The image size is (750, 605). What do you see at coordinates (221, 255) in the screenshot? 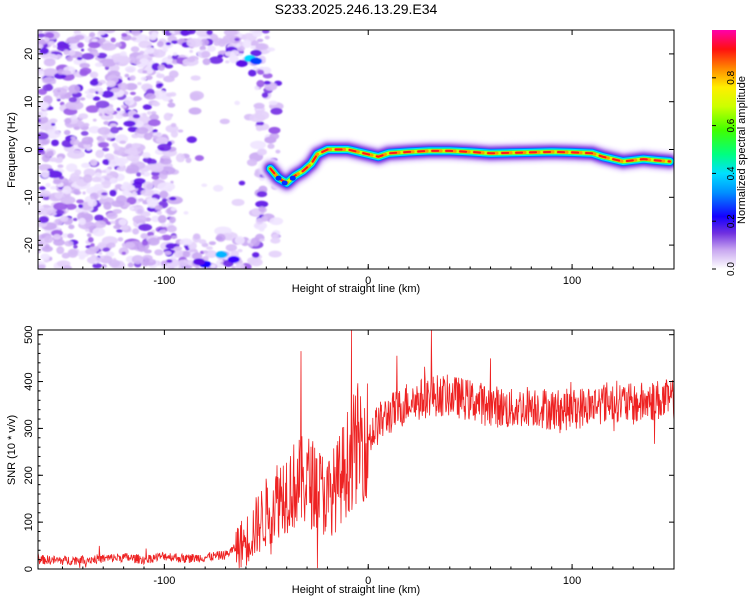
I see `noise-hot-patch` at bounding box center [221, 255].